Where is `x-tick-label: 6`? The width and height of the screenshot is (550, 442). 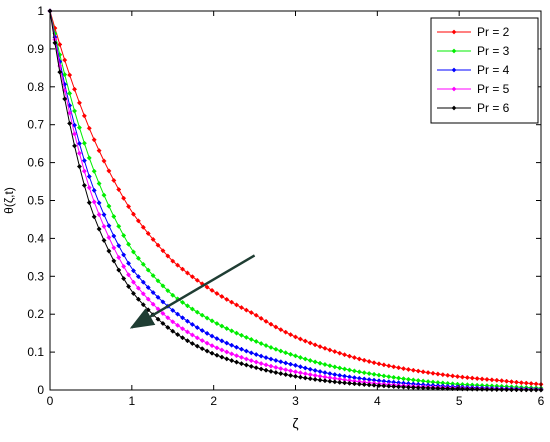
x-tick-label: 6 is located at coordinates (541, 401).